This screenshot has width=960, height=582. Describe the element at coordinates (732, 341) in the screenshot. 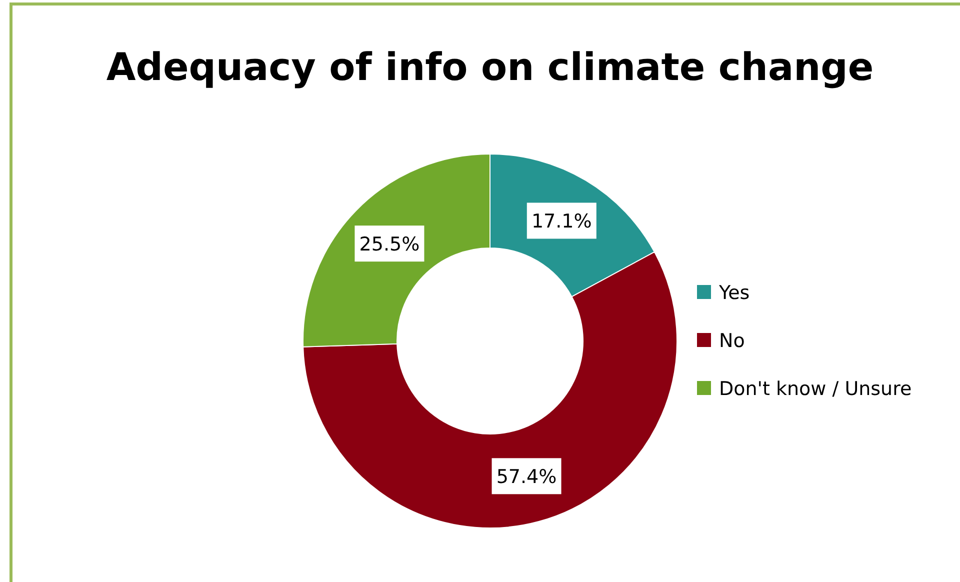

I see `legend-label: No` at that location.